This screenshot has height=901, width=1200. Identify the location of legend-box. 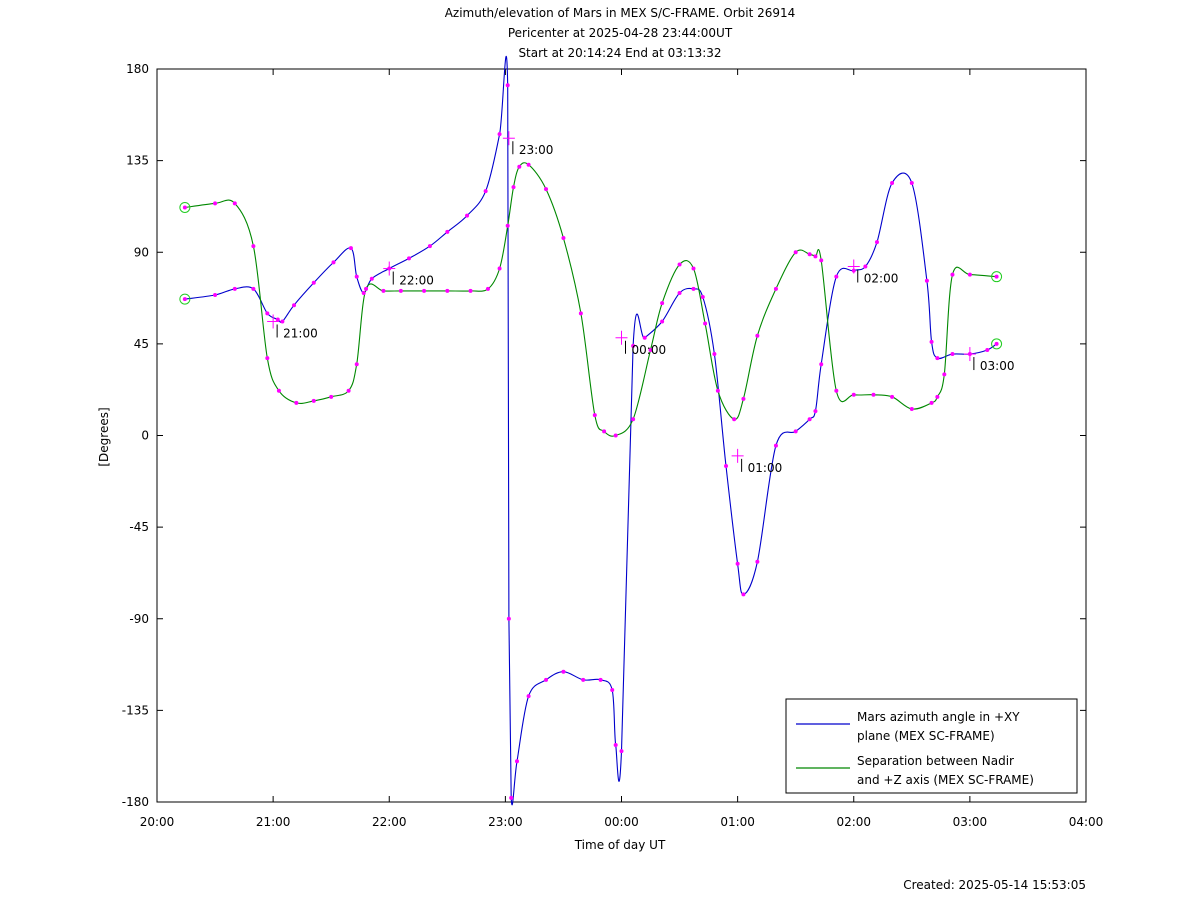
(931, 746).